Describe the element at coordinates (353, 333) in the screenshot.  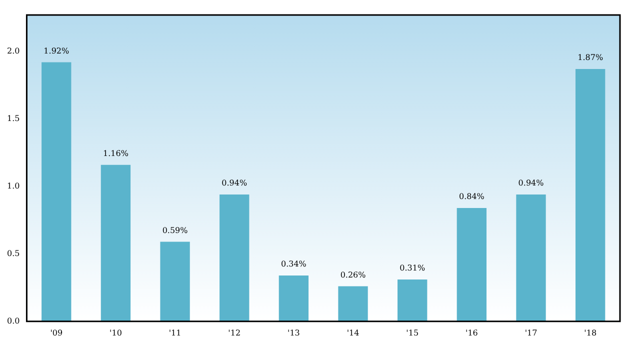
I see `x-tick-label: '14` at that location.